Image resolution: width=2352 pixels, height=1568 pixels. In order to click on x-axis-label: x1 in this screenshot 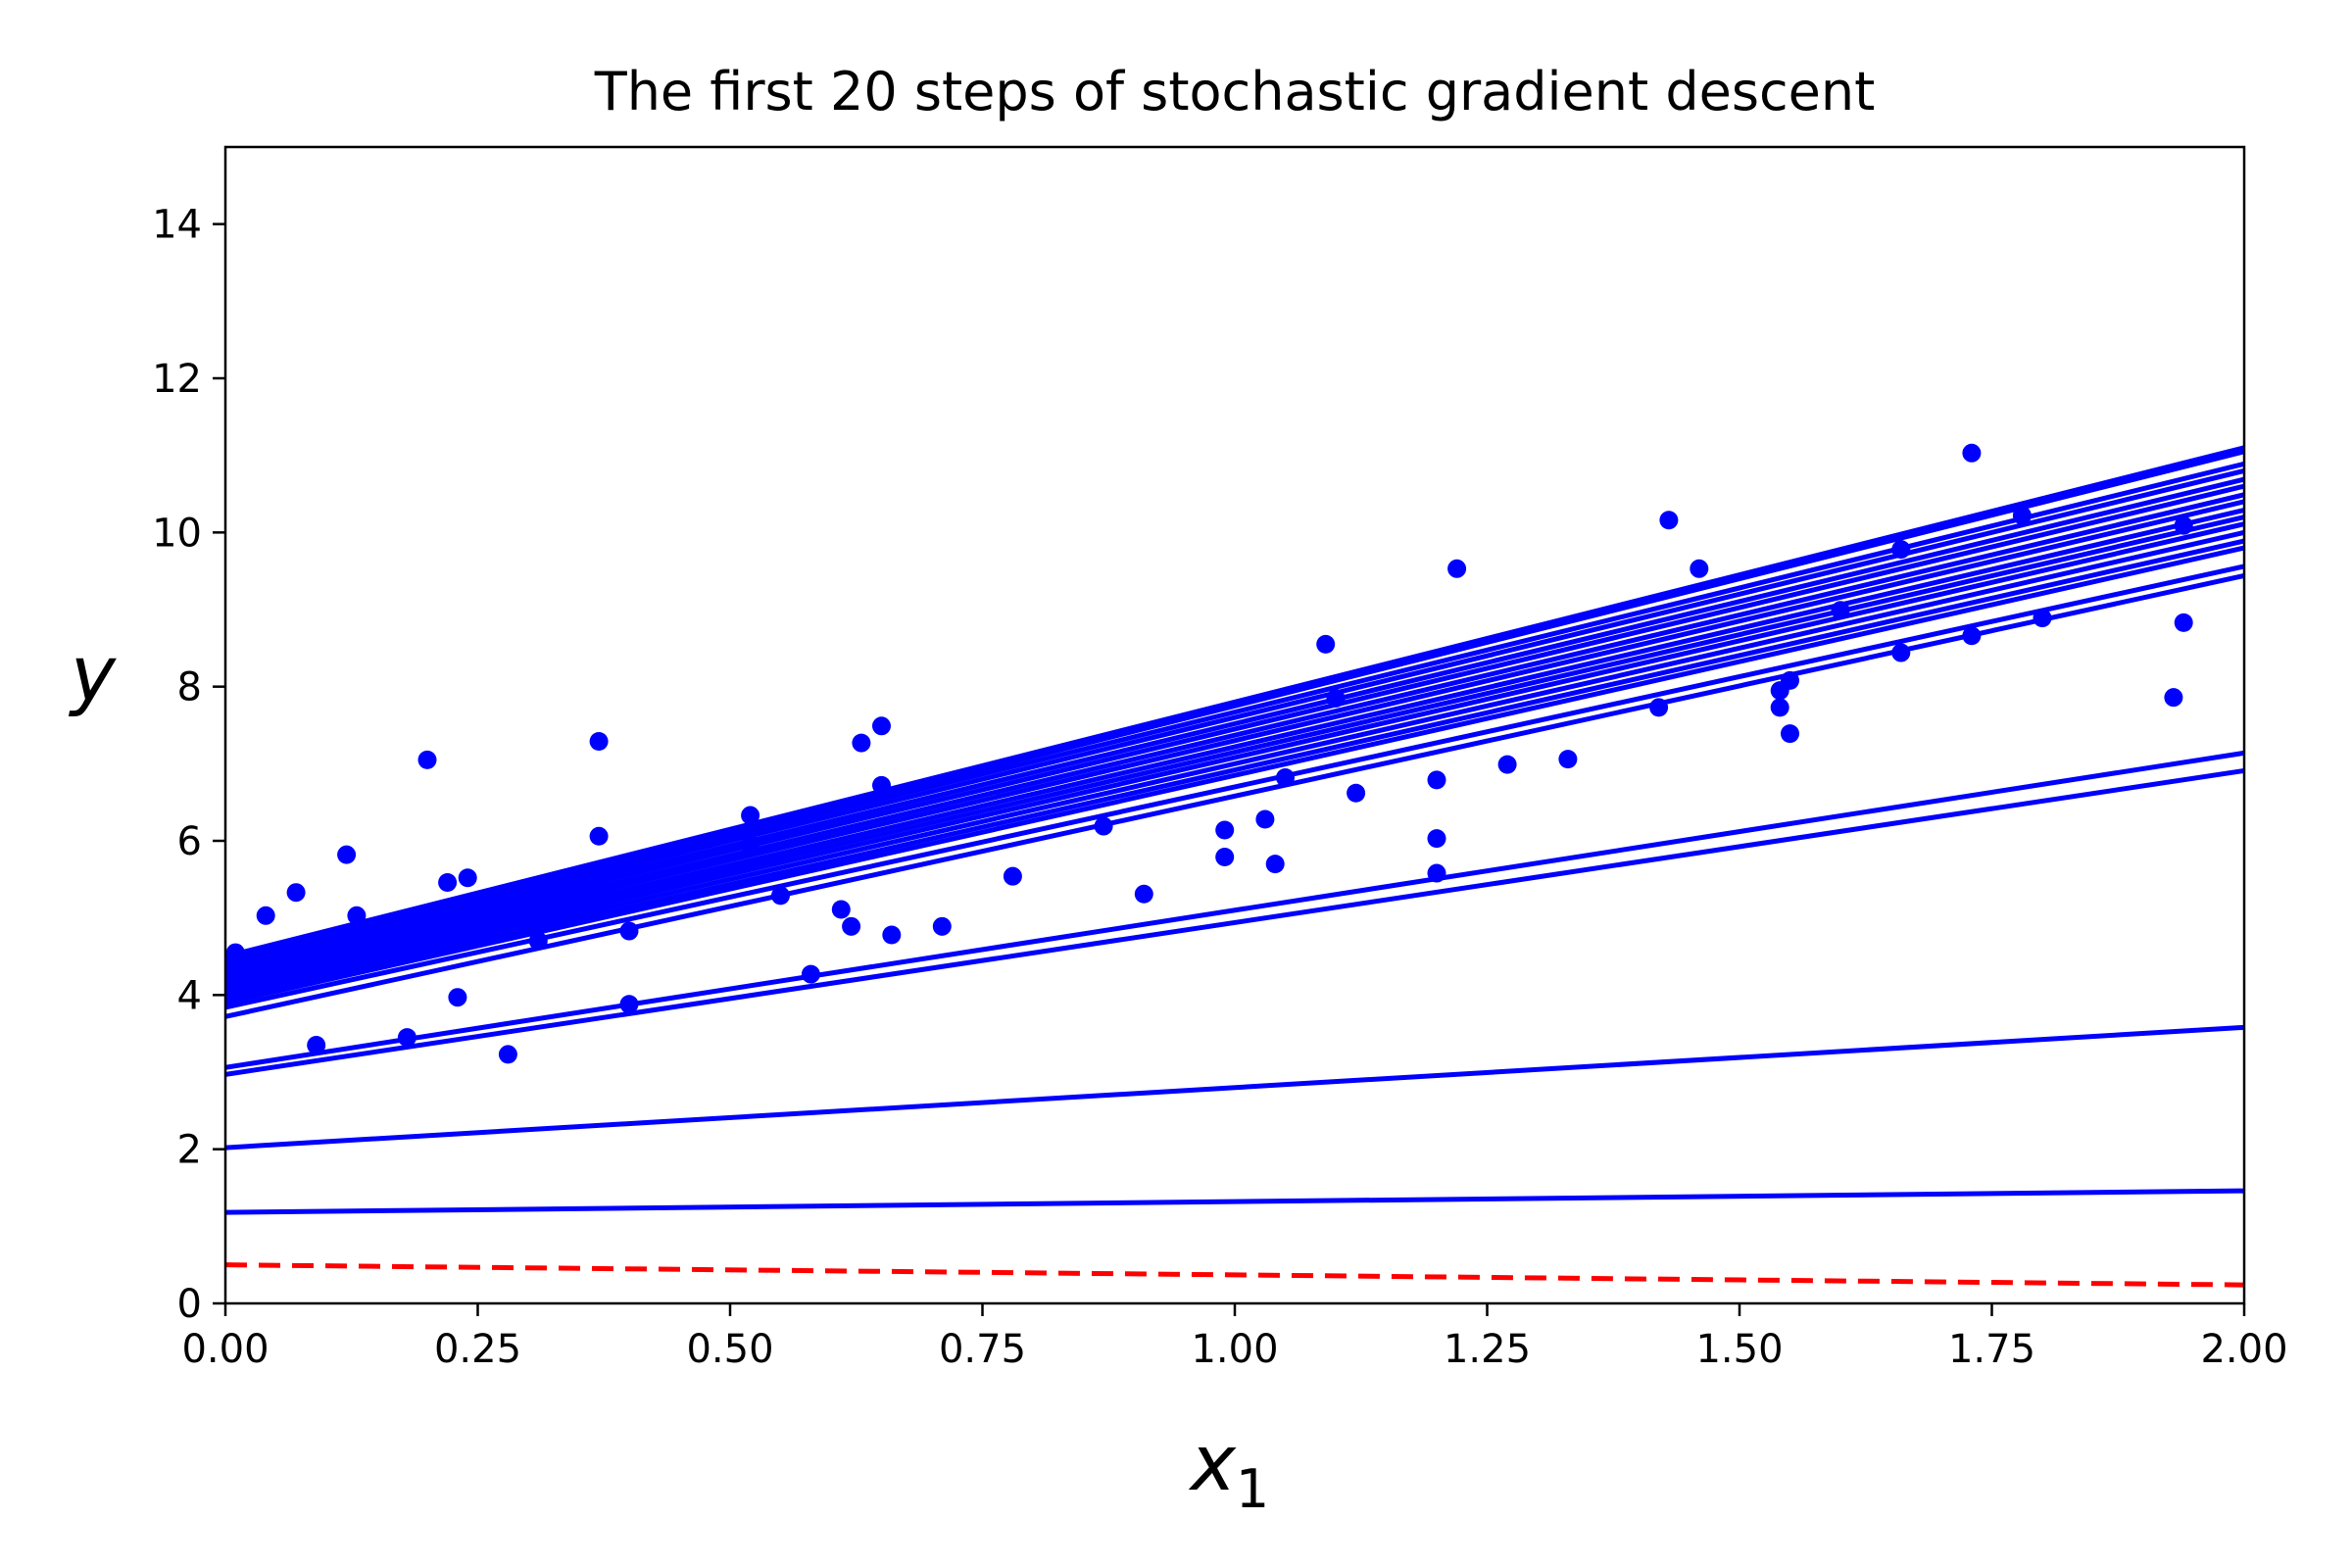, I will do `click(1229, 1470)`.